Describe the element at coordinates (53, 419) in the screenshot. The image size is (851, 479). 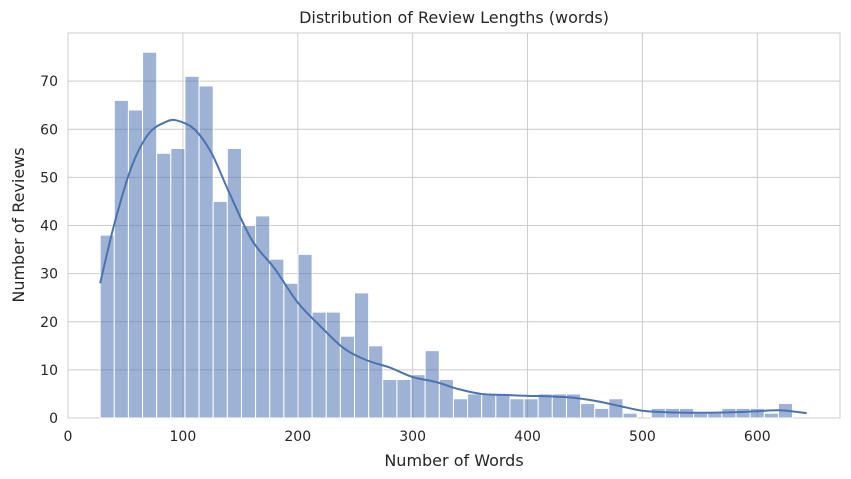
I see `y-tick-label: 0` at that location.